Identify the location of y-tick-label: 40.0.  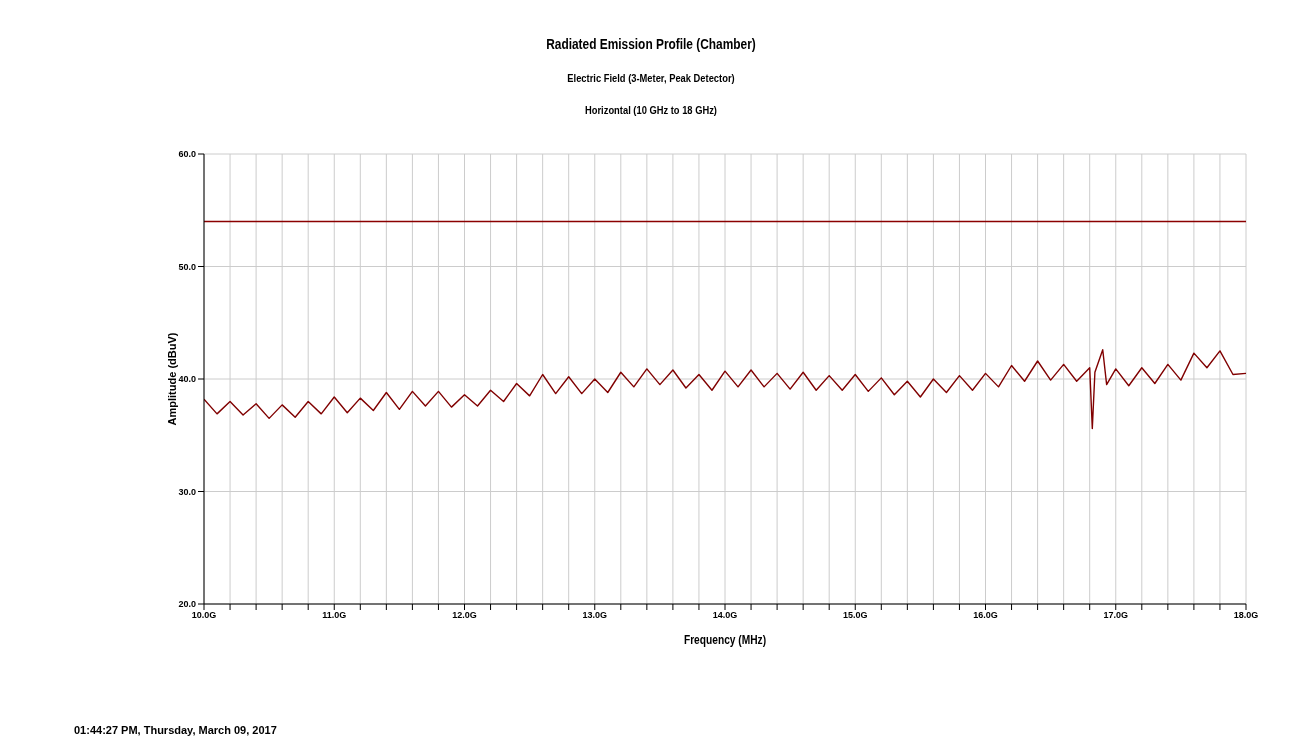
(187, 379).